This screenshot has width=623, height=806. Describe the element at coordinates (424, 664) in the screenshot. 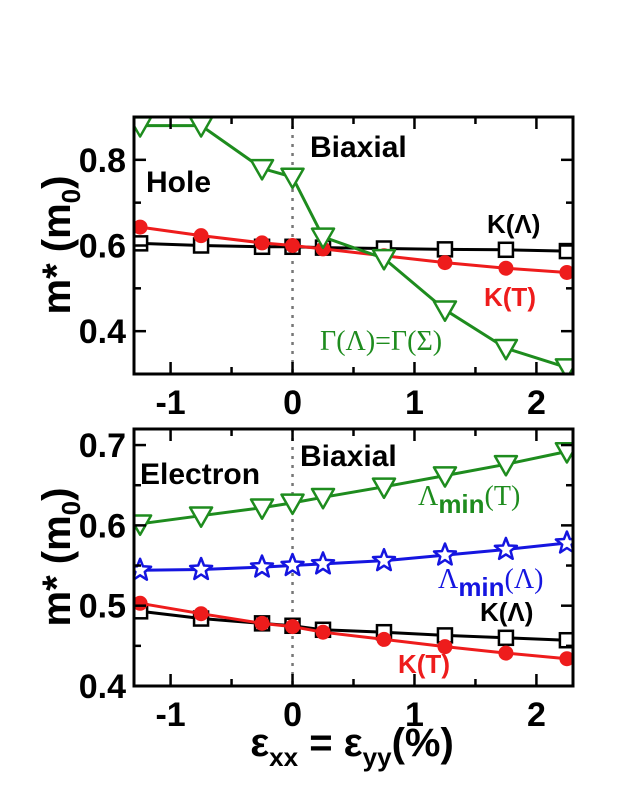

I see `bottom-series-label-k-t: K(T)` at that location.